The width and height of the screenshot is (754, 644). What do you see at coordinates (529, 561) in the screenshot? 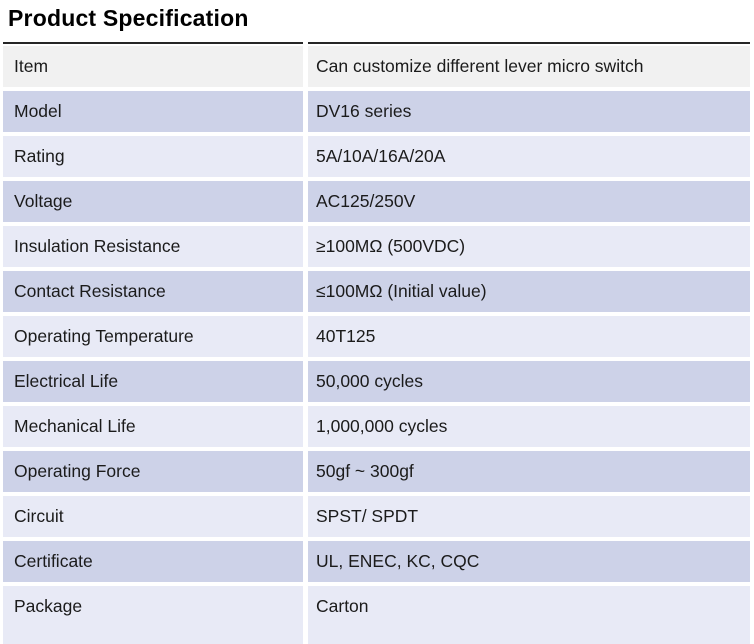
I see `spec-value: UL, ENEC, KC, CQC` at bounding box center [529, 561].